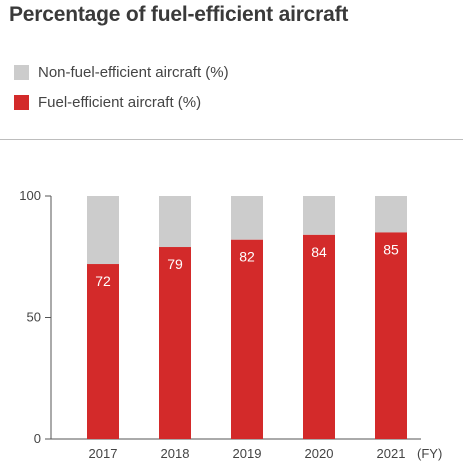 This screenshot has height=464, width=463. I want to click on y-tick-label-50: 50, so click(34, 317).